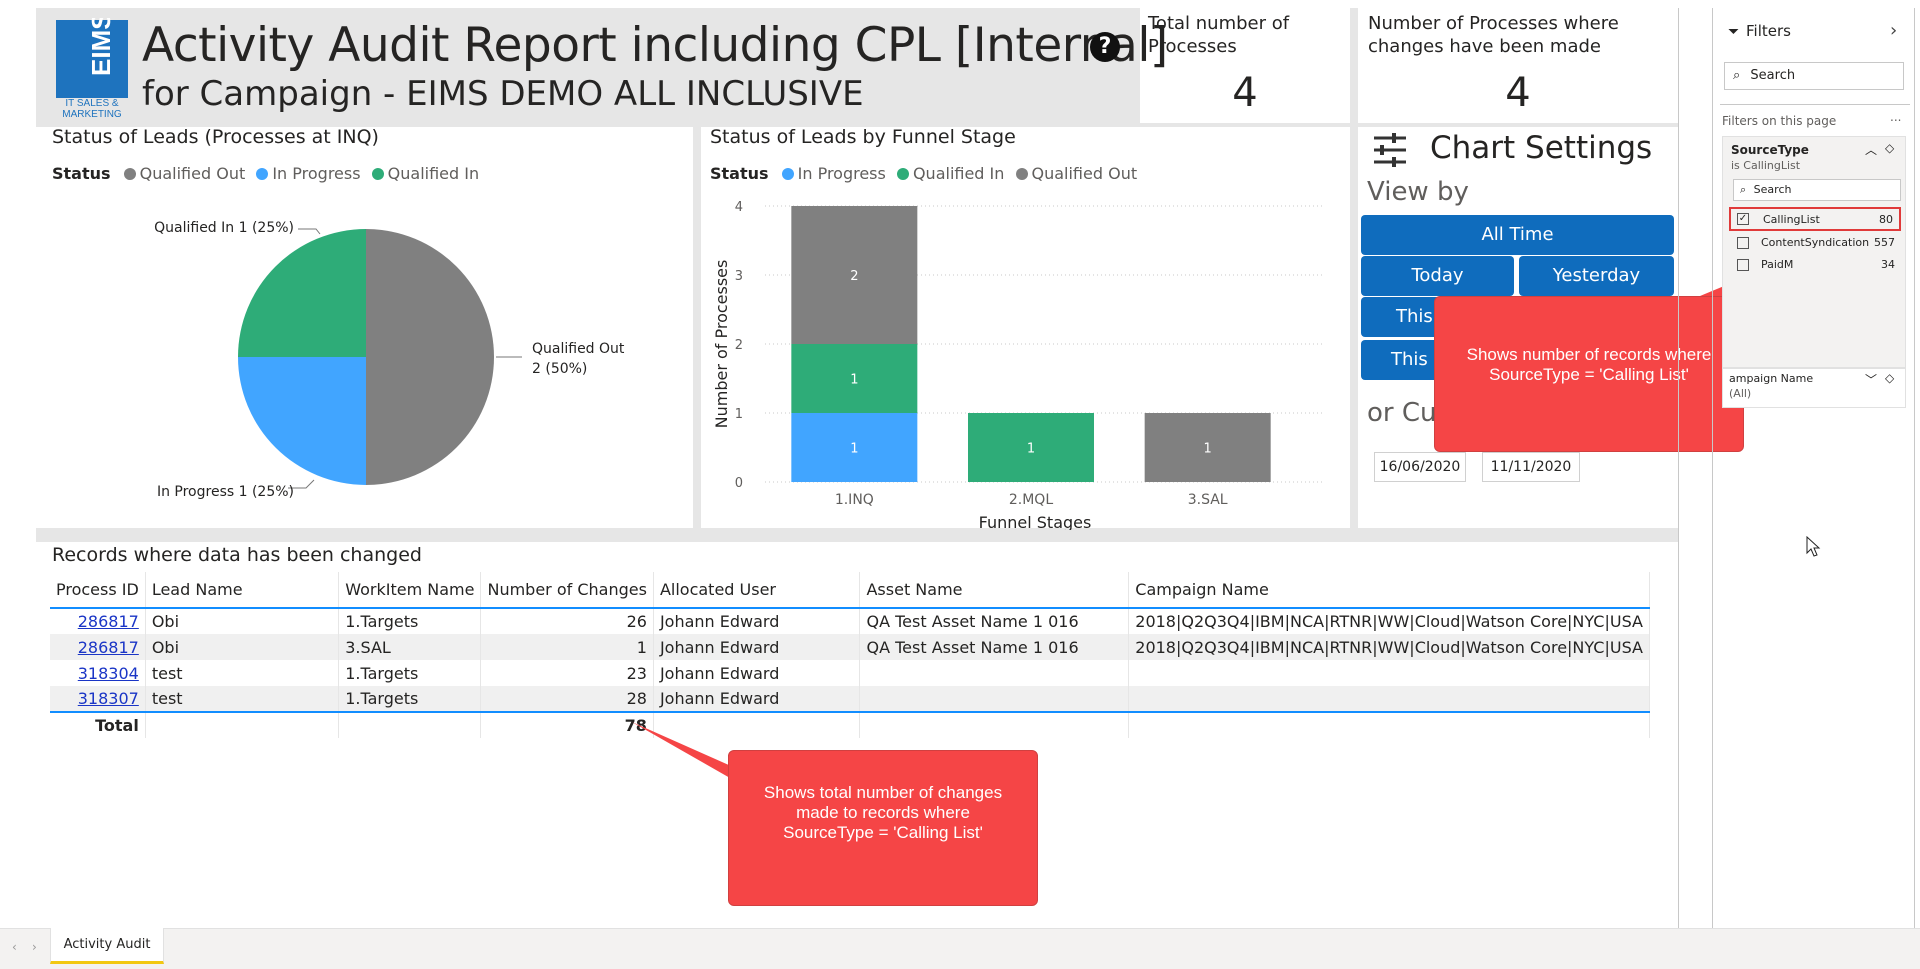 The height and width of the screenshot is (969, 1920). I want to click on filter-card-search-input: ⌕ Search, so click(1817, 190).